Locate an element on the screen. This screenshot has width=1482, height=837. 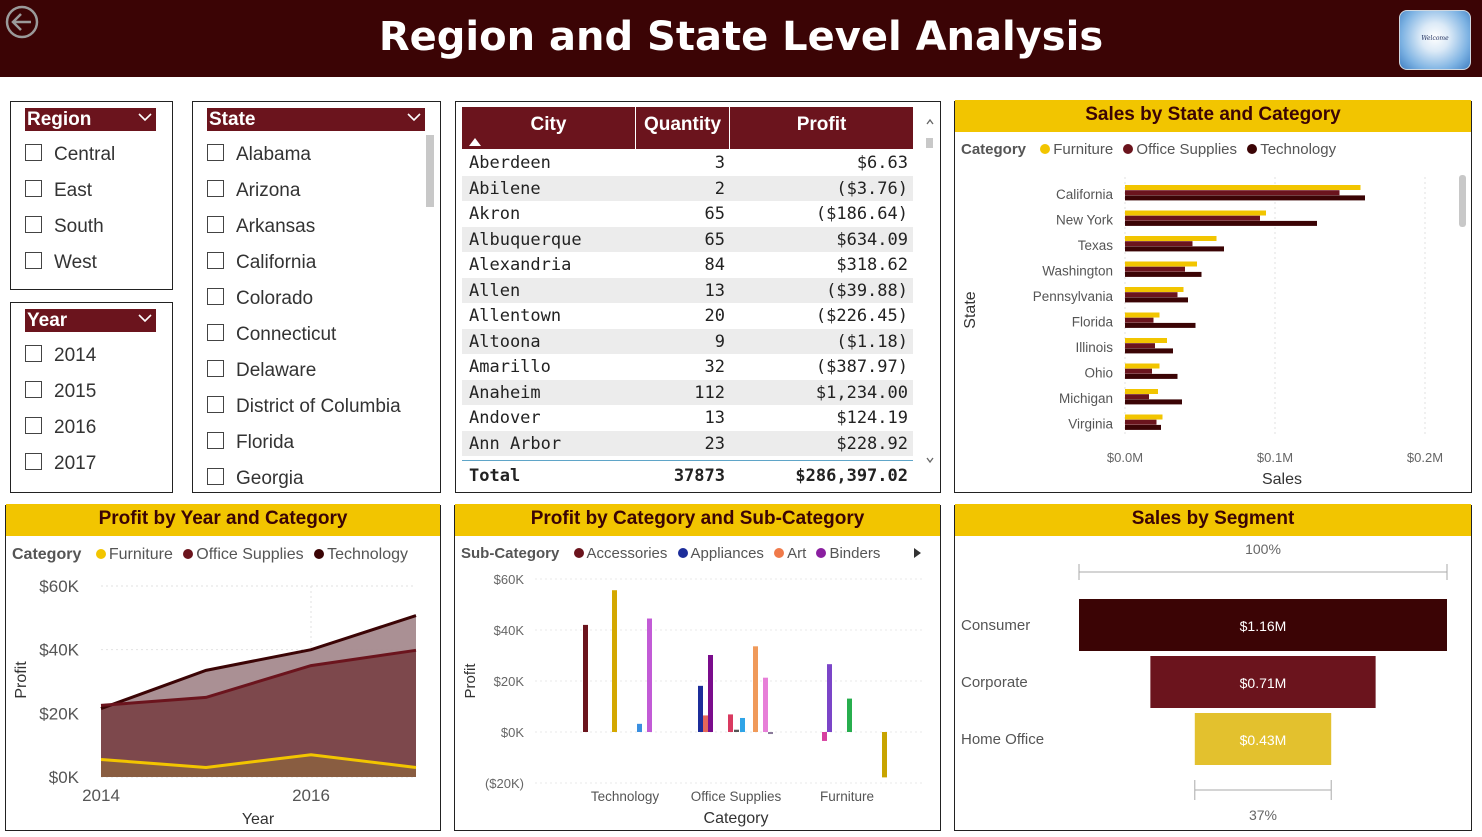
table-row: Abilene 2 ($3.76) is located at coordinates (687, 188).